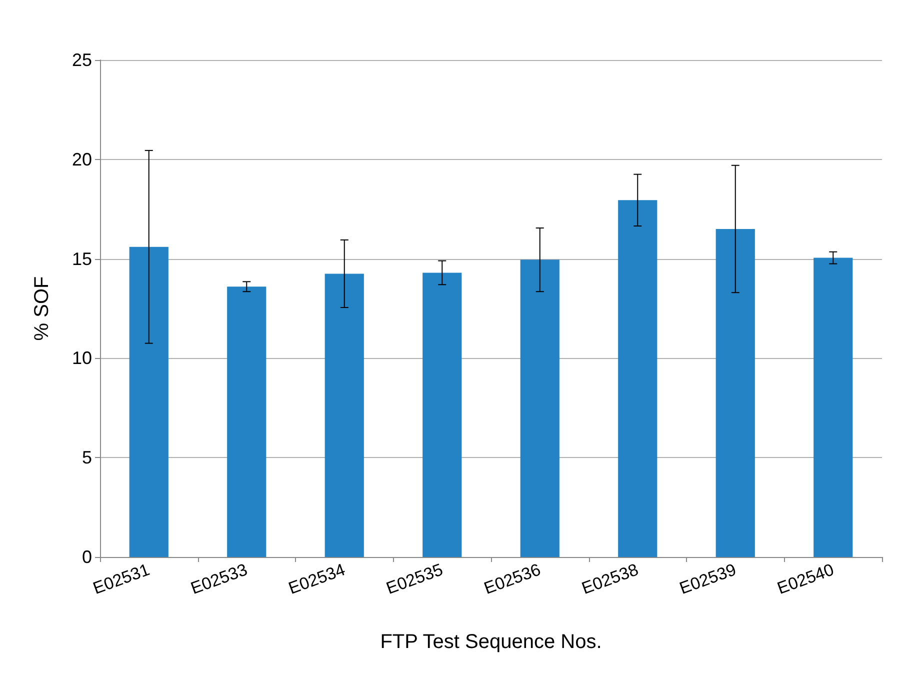 This screenshot has width=919, height=675. I want to click on y-tick-label: 15, so click(82, 258).